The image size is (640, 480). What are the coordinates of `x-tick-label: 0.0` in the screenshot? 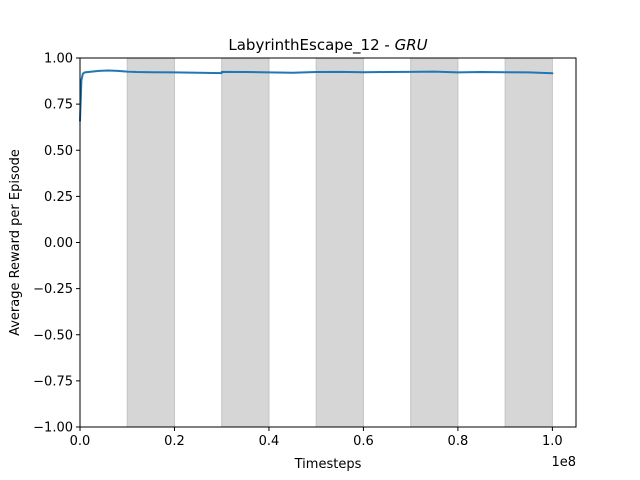 It's located at (80, 441).